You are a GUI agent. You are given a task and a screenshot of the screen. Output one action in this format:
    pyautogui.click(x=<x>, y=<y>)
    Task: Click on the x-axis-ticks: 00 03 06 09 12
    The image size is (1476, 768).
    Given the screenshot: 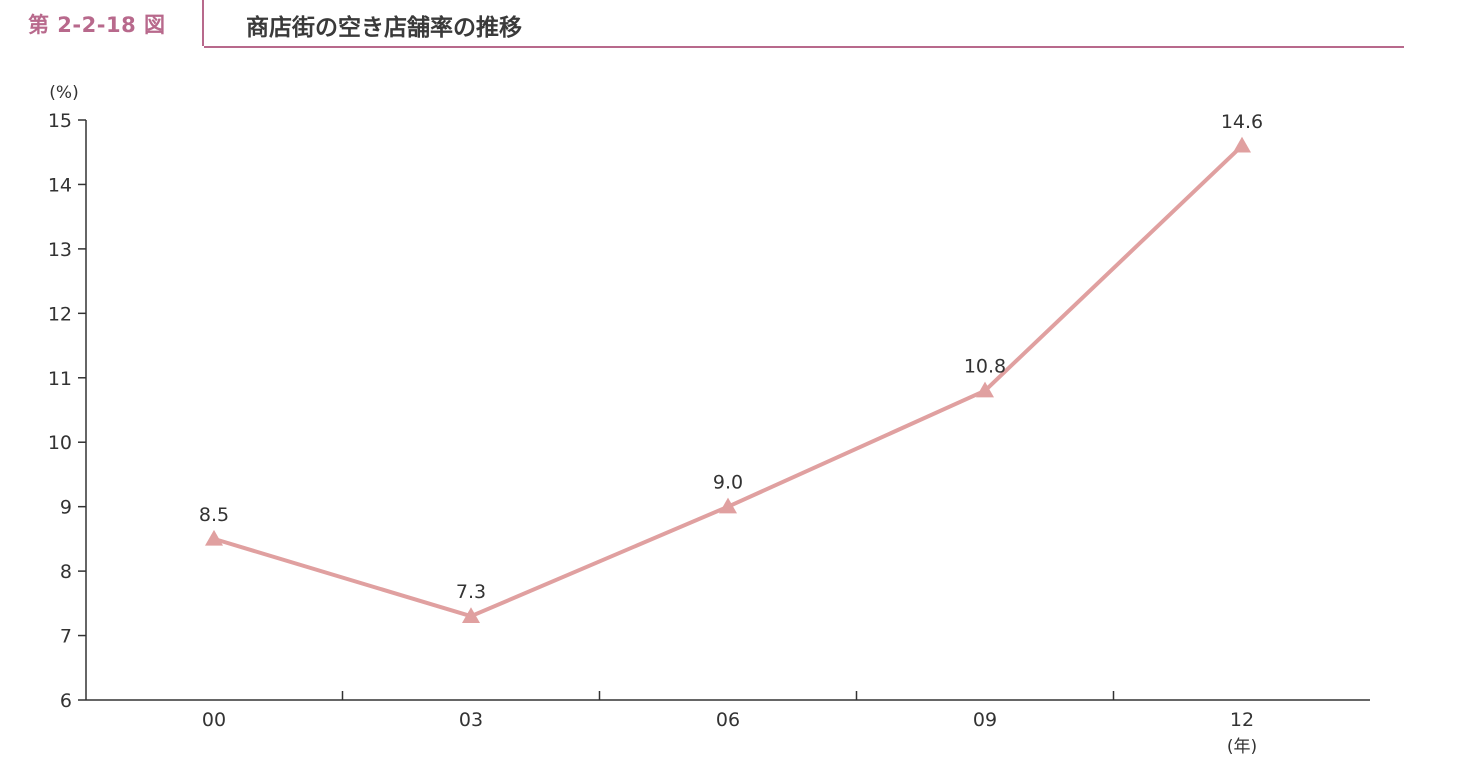 What is the action you would take?
    pyautogui.click(x=728, y=711)
    